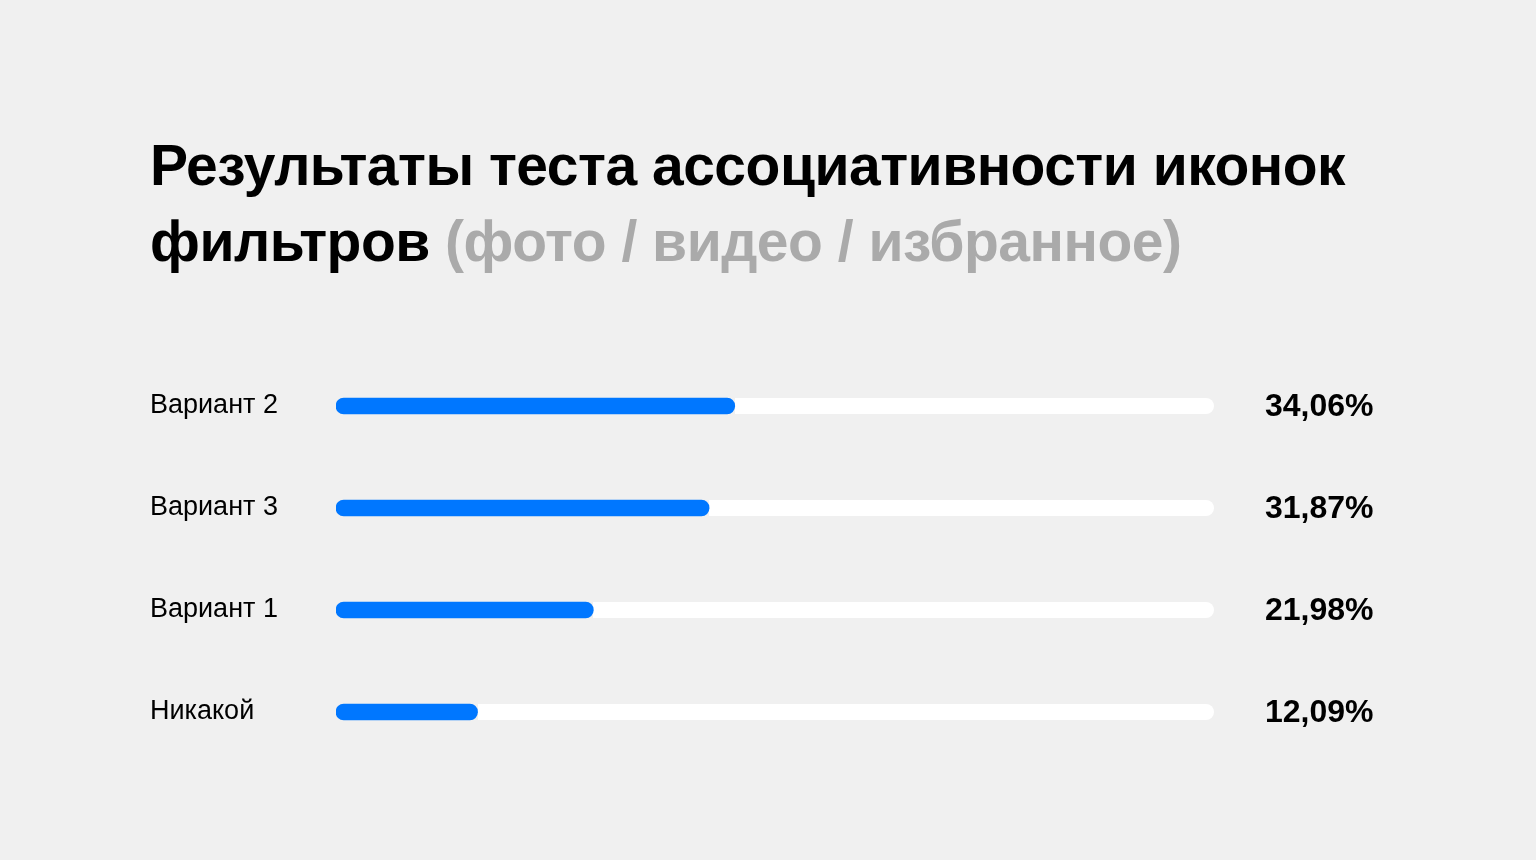  What do you see at coordinates (1319, 404) in the screenshot?
I see `data-label: 34,06%` at bounding box center [1319, 404].